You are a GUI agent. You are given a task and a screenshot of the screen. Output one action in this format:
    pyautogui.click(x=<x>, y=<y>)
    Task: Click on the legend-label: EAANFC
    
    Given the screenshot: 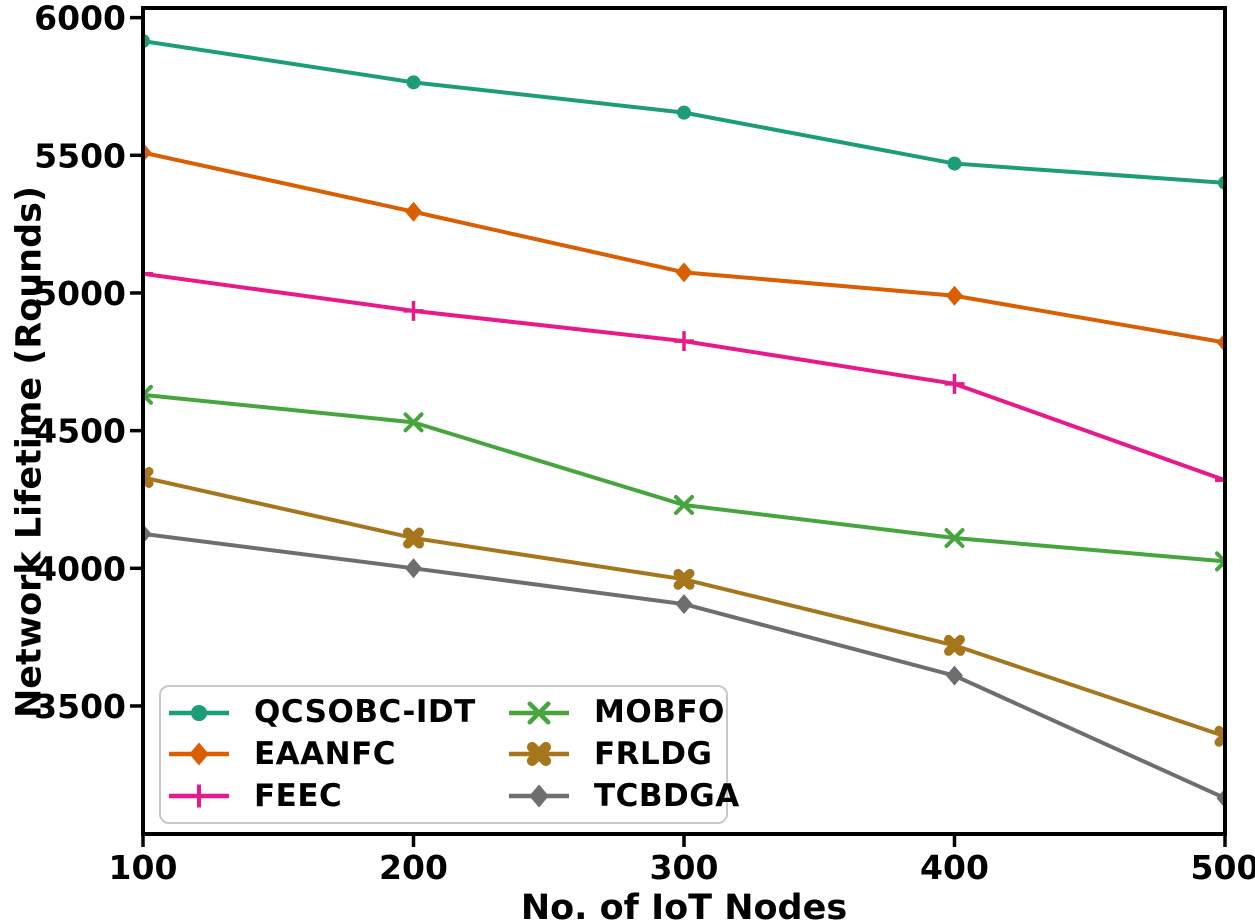 What is the action you would take?
    pyautogui.click(x=325, y=753)
    